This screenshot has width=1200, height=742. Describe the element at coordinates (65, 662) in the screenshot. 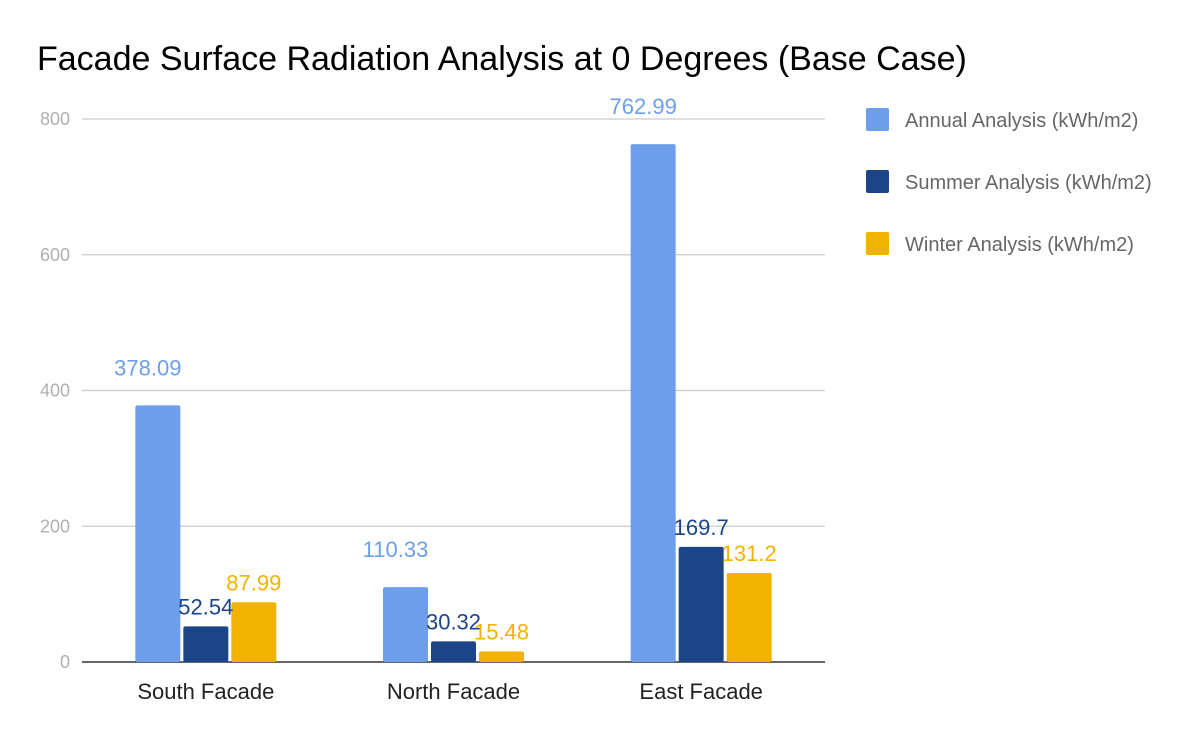

I see `y-tick-label: 0` at that location.